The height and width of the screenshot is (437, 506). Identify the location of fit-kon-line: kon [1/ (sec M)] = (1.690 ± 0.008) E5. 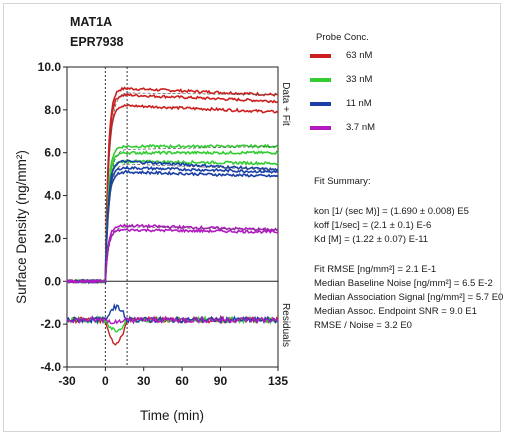
(391, 211).